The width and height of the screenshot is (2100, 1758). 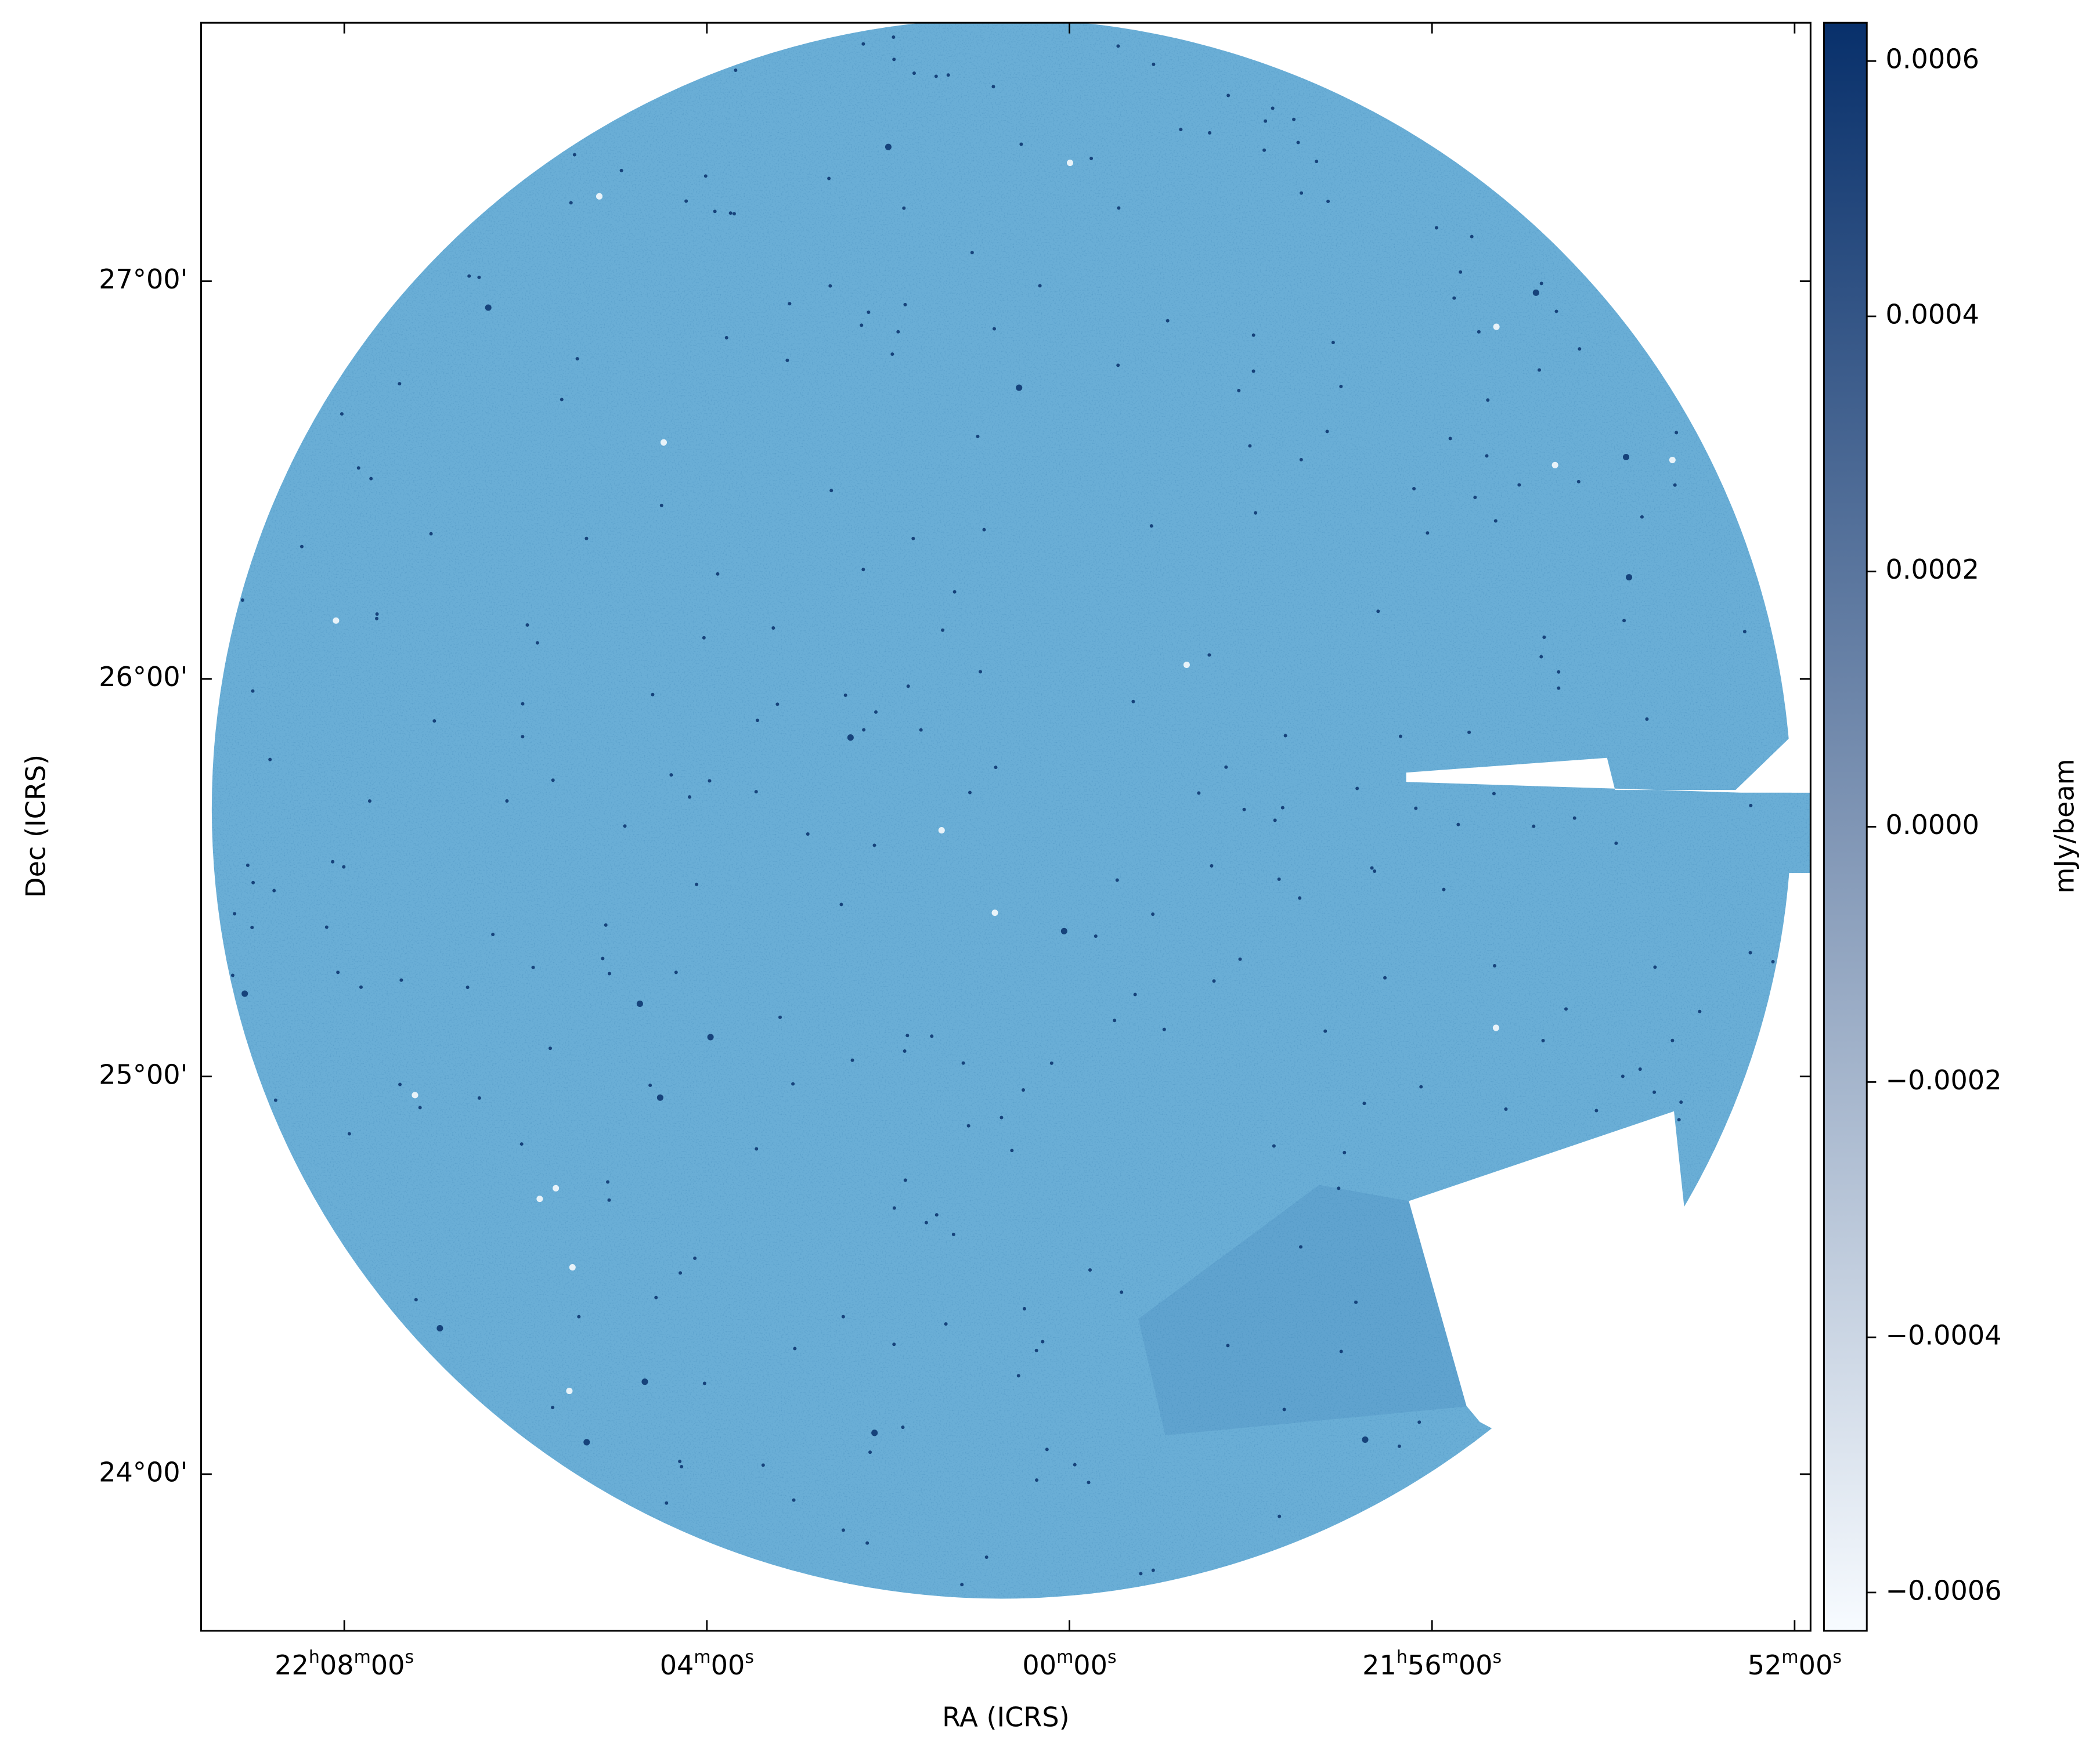 I want to click on colorbar, so click(x=1845, y=826).